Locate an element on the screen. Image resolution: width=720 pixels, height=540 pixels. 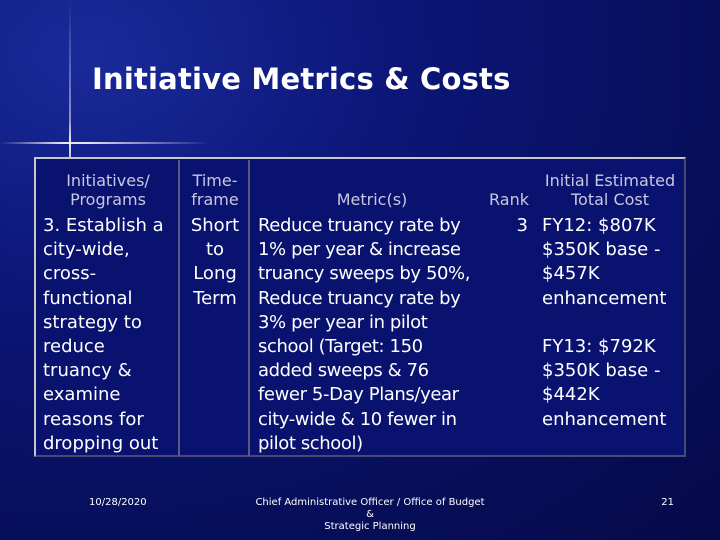
initiative-line: examine is located at coordinates (82, 395).